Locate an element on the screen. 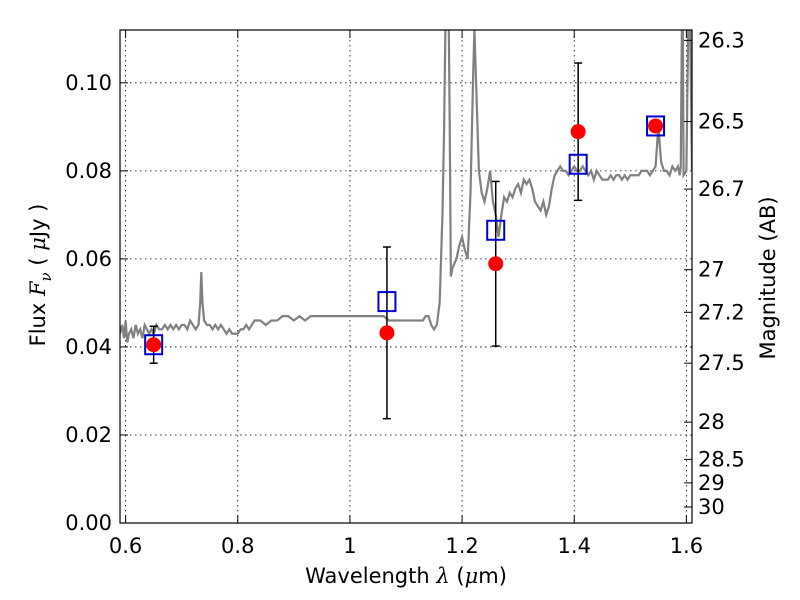 The height and width of the screenshot is (600, 800). x-tick-label: 1 is located at coordinates (349, 546).